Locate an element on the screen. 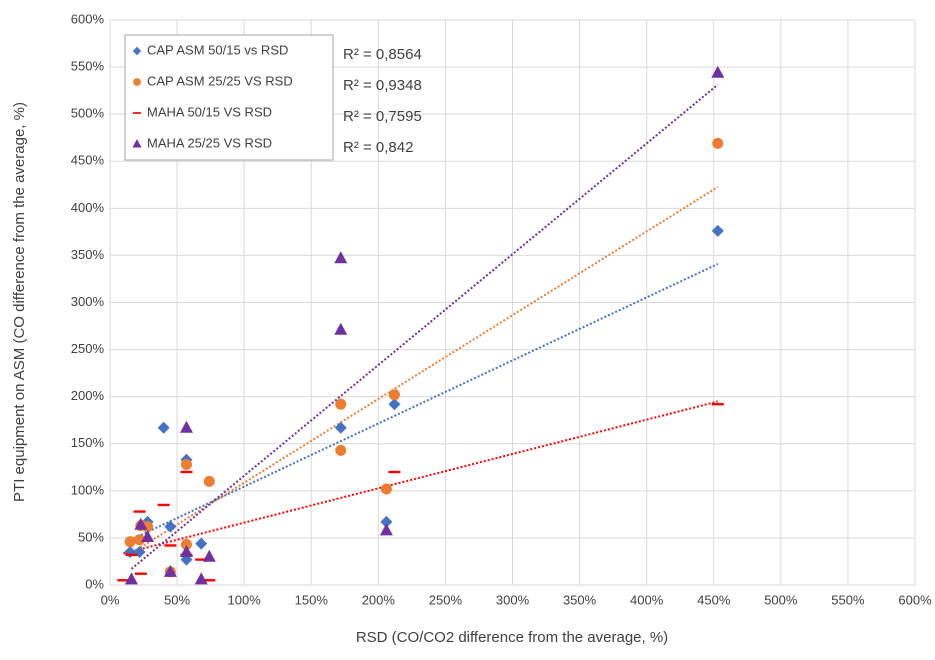 The width and height of the screenshot is (935, 660). r2-label: R² = 0,842 is located at coordinates (378, 147).